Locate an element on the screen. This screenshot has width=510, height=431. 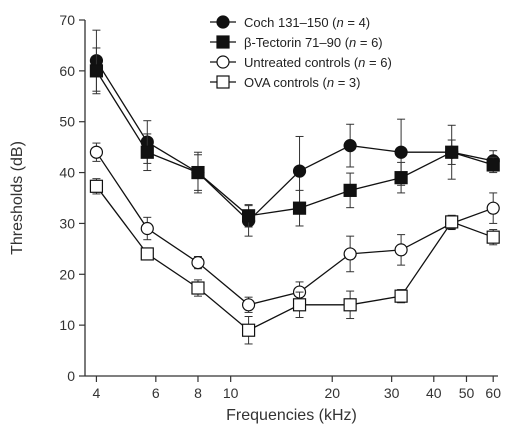
x-tick-label: 4 is located at coordinates (97, 393).